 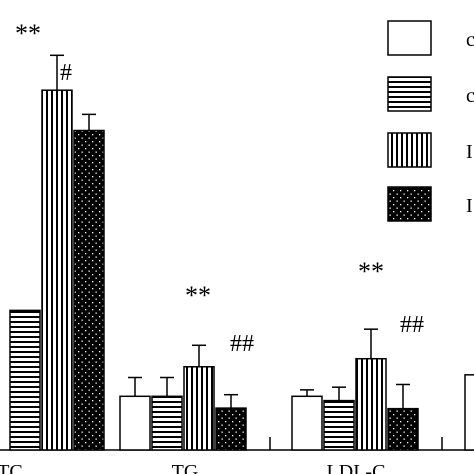 What do you see at coordinates (57, 270) in the screenshot?
I see `bar-tc-vertical` at bounding box center [57, 270].